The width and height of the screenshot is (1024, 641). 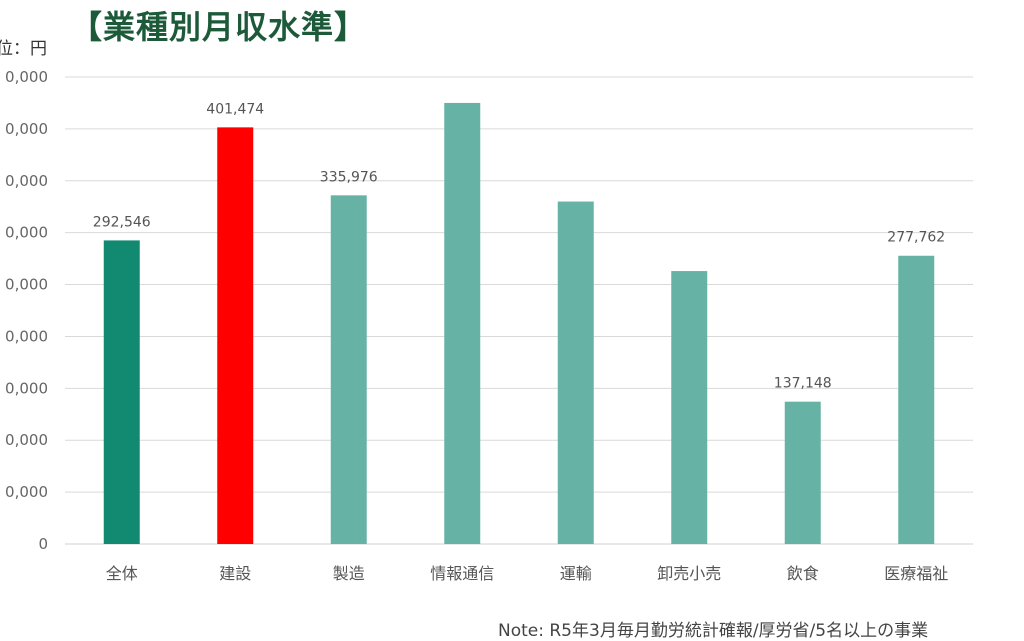 I want to click on category-label: 建設, so click(x=235, y=573).